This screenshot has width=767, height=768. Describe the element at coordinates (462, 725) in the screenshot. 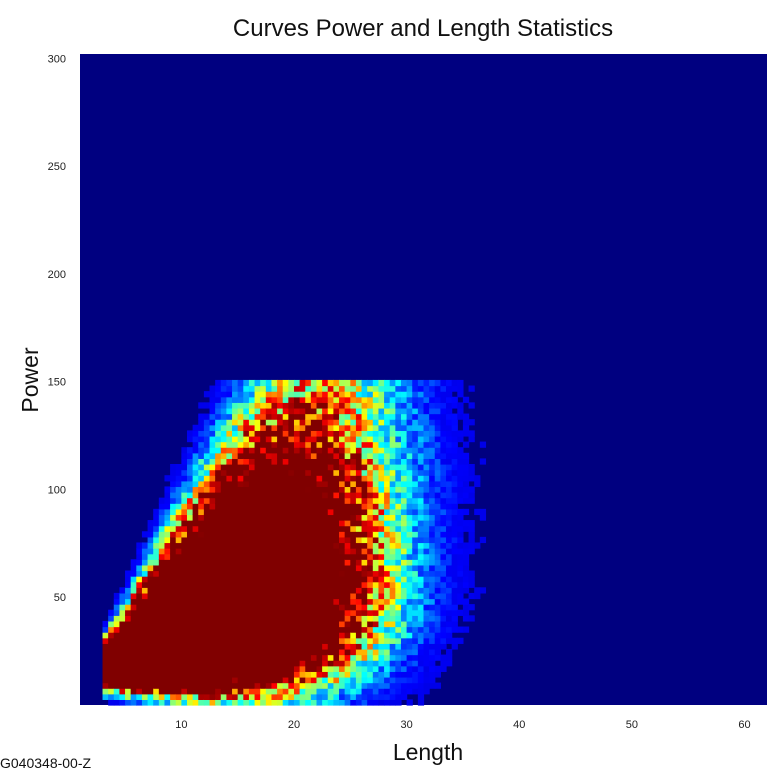

I see `x-axis-ticks: 10 20 30 40 50 60` at that location.